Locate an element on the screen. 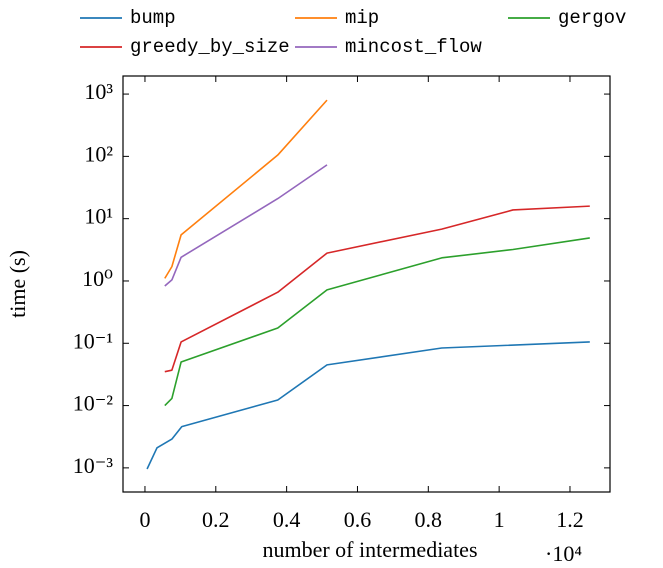 This screenshot has height=568, width=663. x-axis-label: number of intermediates is located at coordinates (369, 549).